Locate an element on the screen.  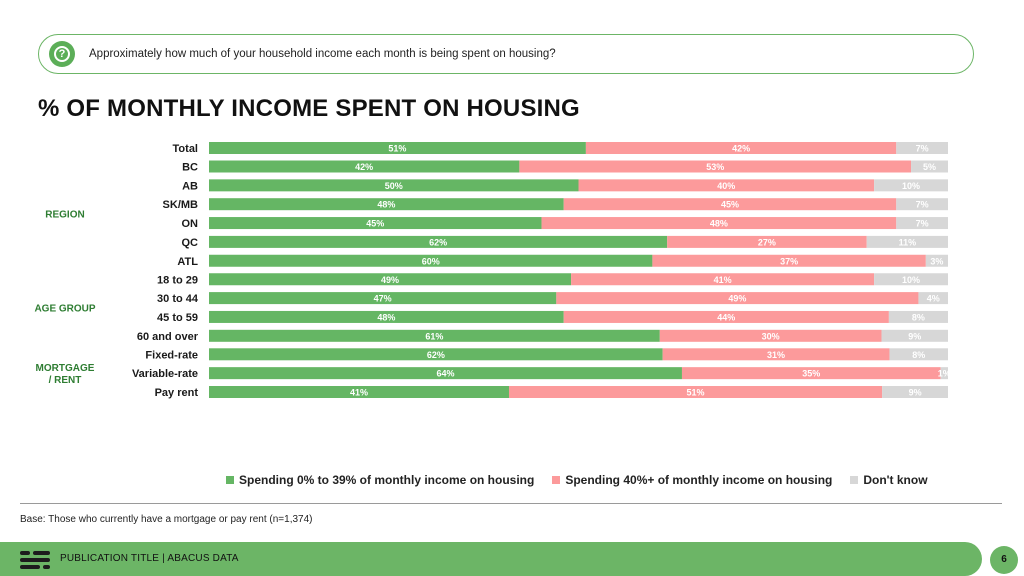
data-label-60-and-over-low: 61% is located at coordinates (434, 336).